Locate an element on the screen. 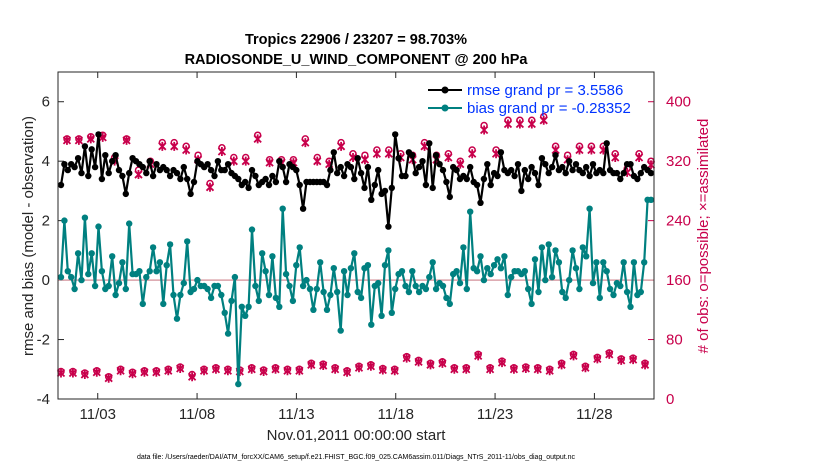  legend-rmse-label: rmse grand pr = 3.5586 is located at coordinates (545, 90).